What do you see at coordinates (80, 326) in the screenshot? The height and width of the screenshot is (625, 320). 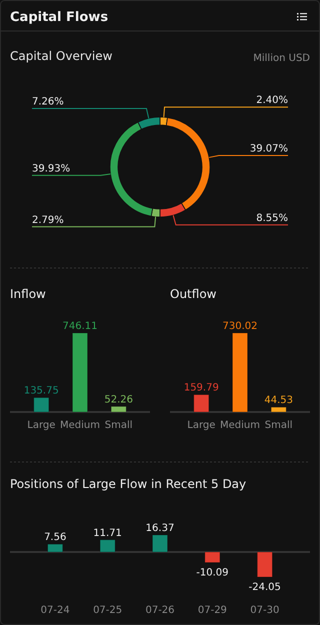 I see `data-label: 746.11` at bounding box center [80, 326].